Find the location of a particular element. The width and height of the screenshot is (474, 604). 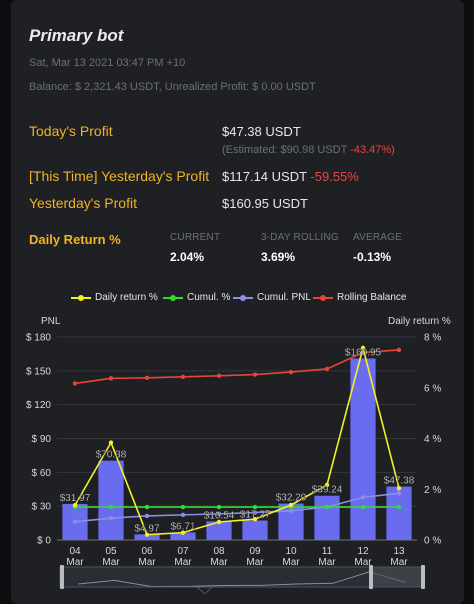

x-tick-day: 12 is located at coordinates (363, 551).